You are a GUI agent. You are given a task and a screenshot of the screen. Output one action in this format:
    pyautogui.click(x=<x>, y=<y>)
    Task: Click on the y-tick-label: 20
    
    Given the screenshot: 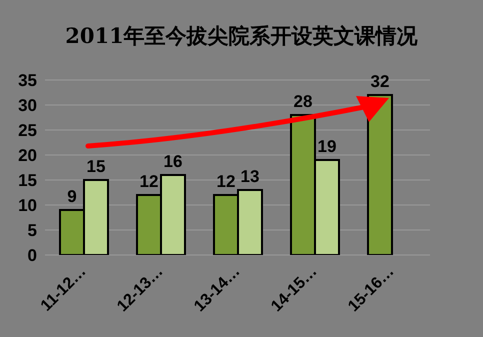 What is the action you would take?
    pyautogui.click(x=27, y=156)
    